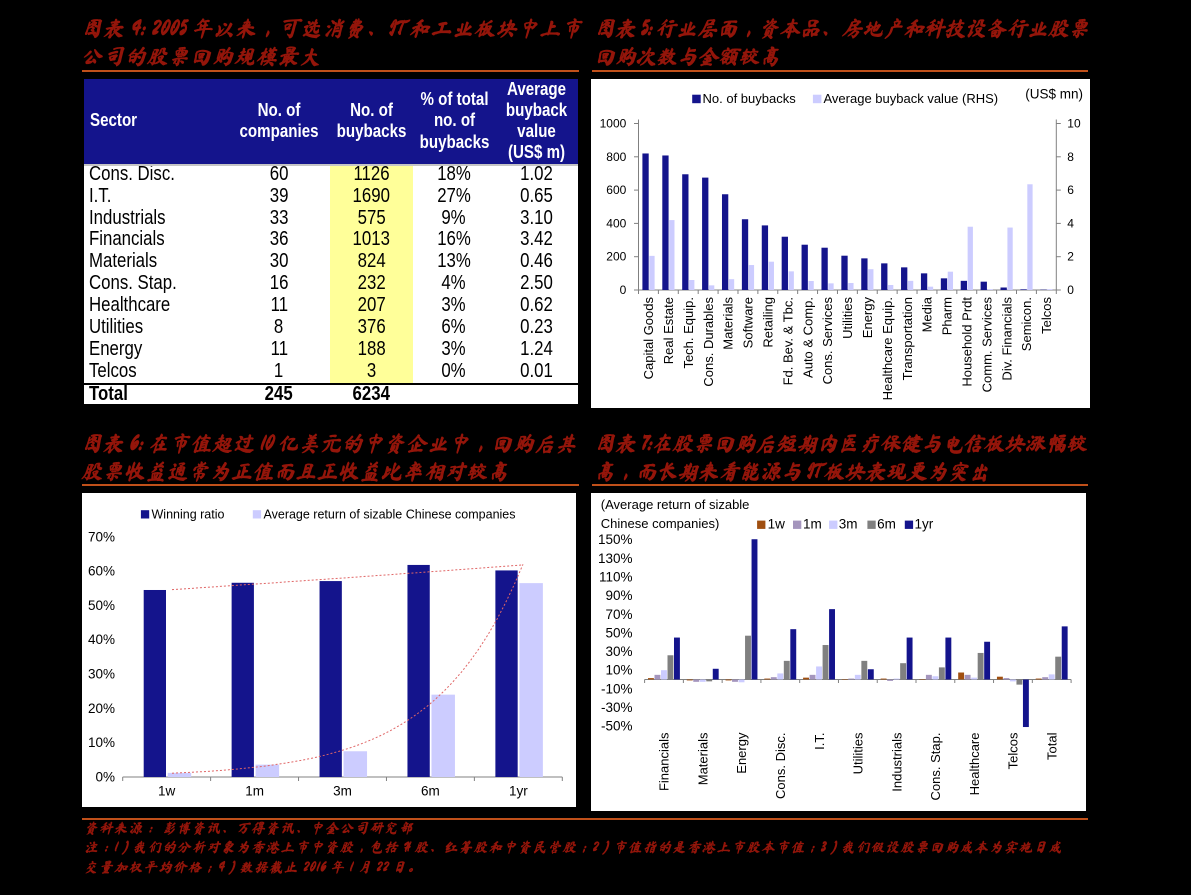  I want to click on svg-text: 200, so click(616, 256).